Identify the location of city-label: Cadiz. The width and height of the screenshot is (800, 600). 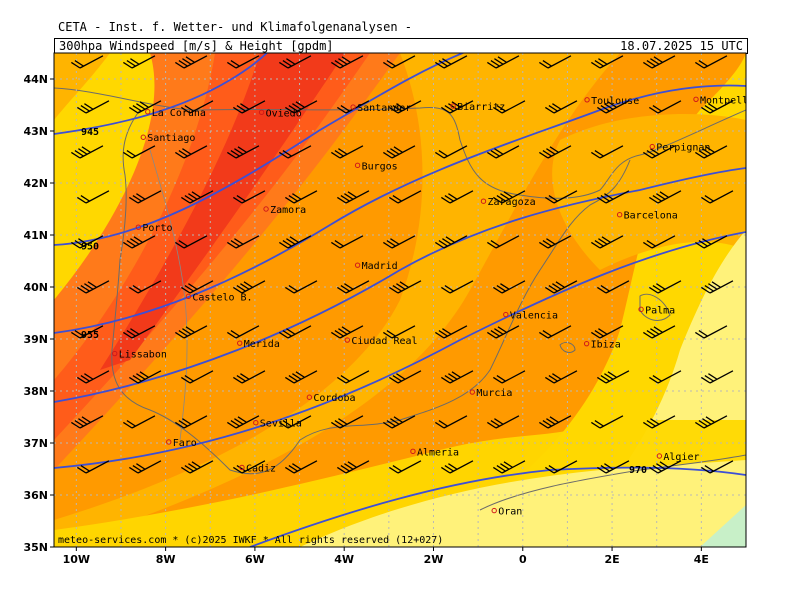
(261, 468).